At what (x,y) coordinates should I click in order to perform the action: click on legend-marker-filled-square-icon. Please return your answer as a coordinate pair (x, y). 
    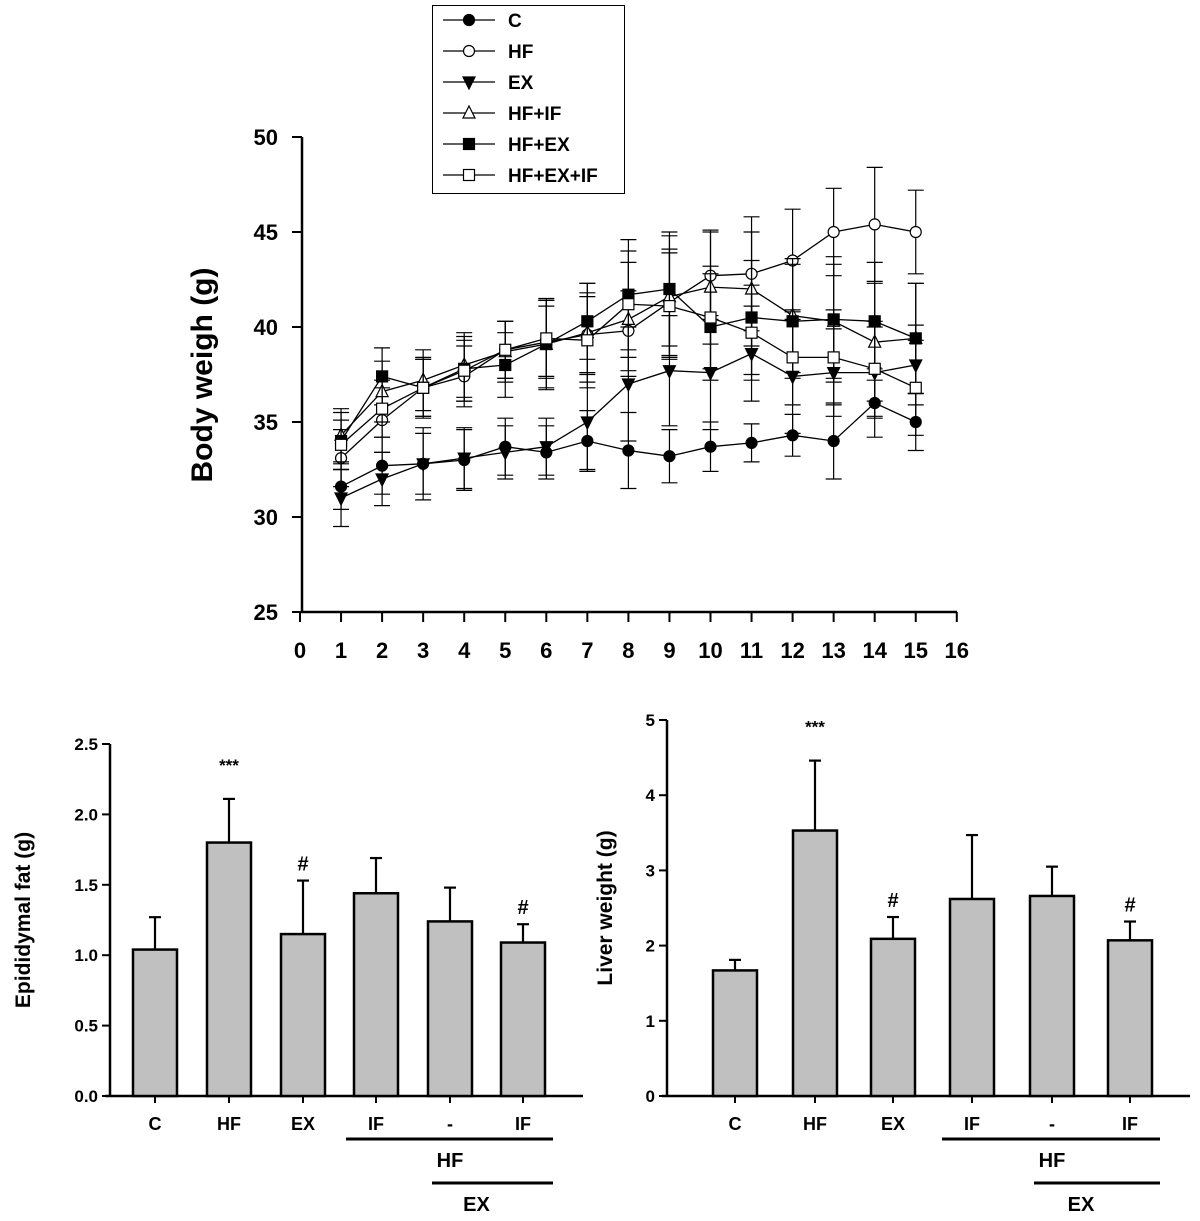
    Looking at the image, I should click on (469, 144).